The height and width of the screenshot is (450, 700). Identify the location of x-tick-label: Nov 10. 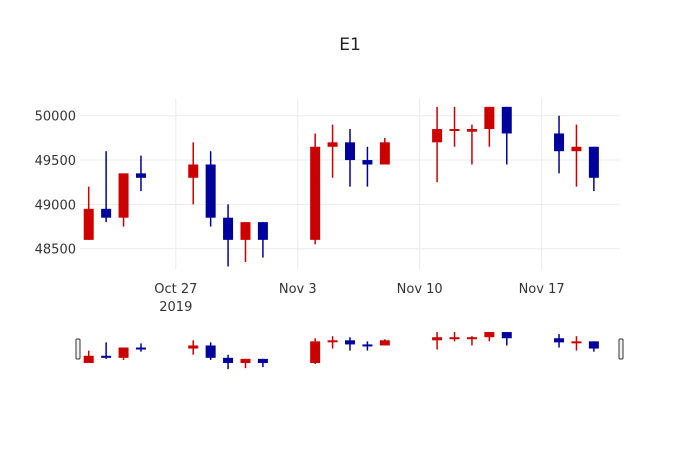
(420, 289).